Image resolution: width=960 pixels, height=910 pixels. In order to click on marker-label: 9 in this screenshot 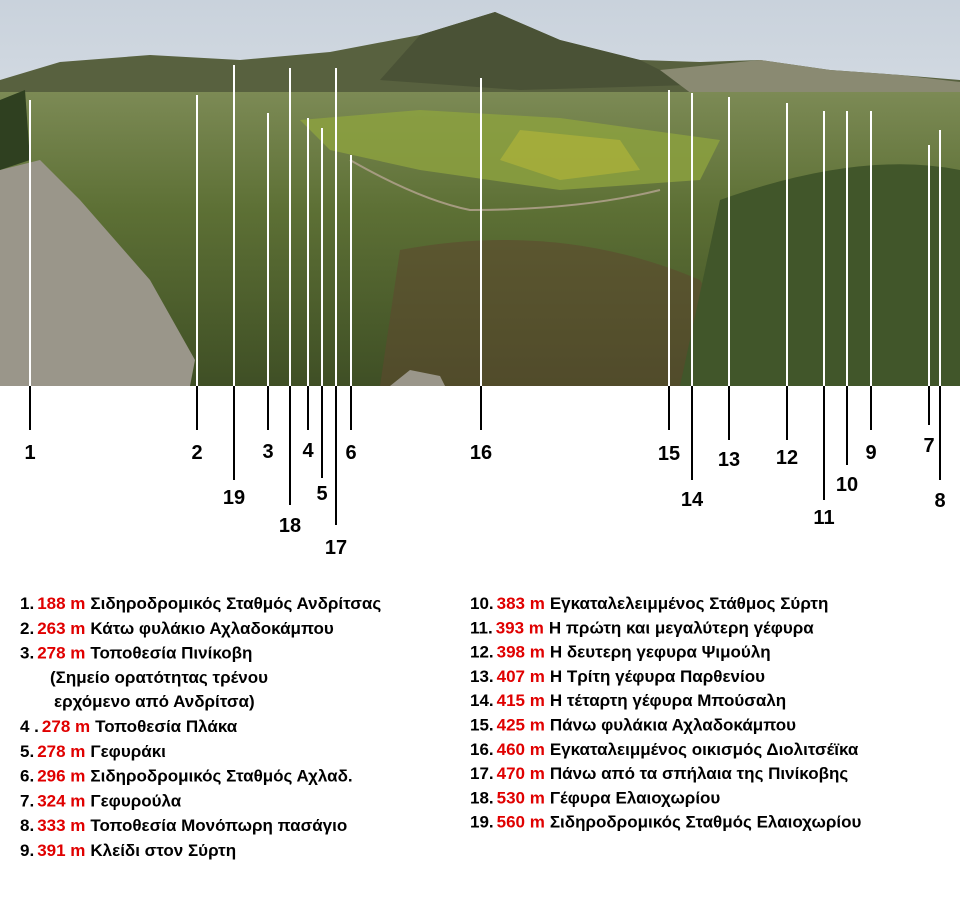, I will do `click(870, 453)`.